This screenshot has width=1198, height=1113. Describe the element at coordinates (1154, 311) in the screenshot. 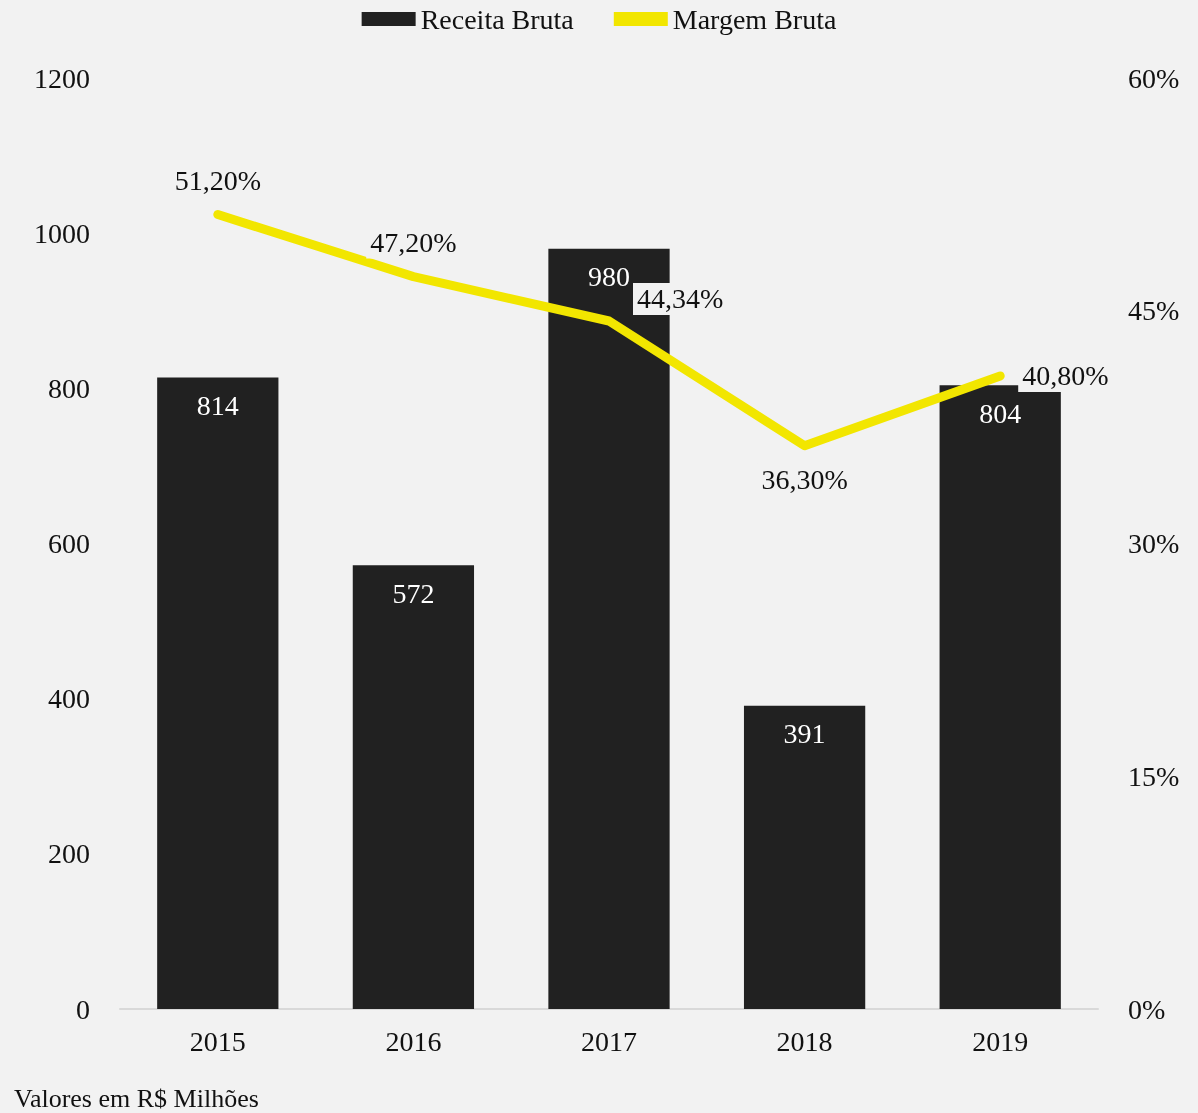

I see `y2-tick-label: 45%` at that location.